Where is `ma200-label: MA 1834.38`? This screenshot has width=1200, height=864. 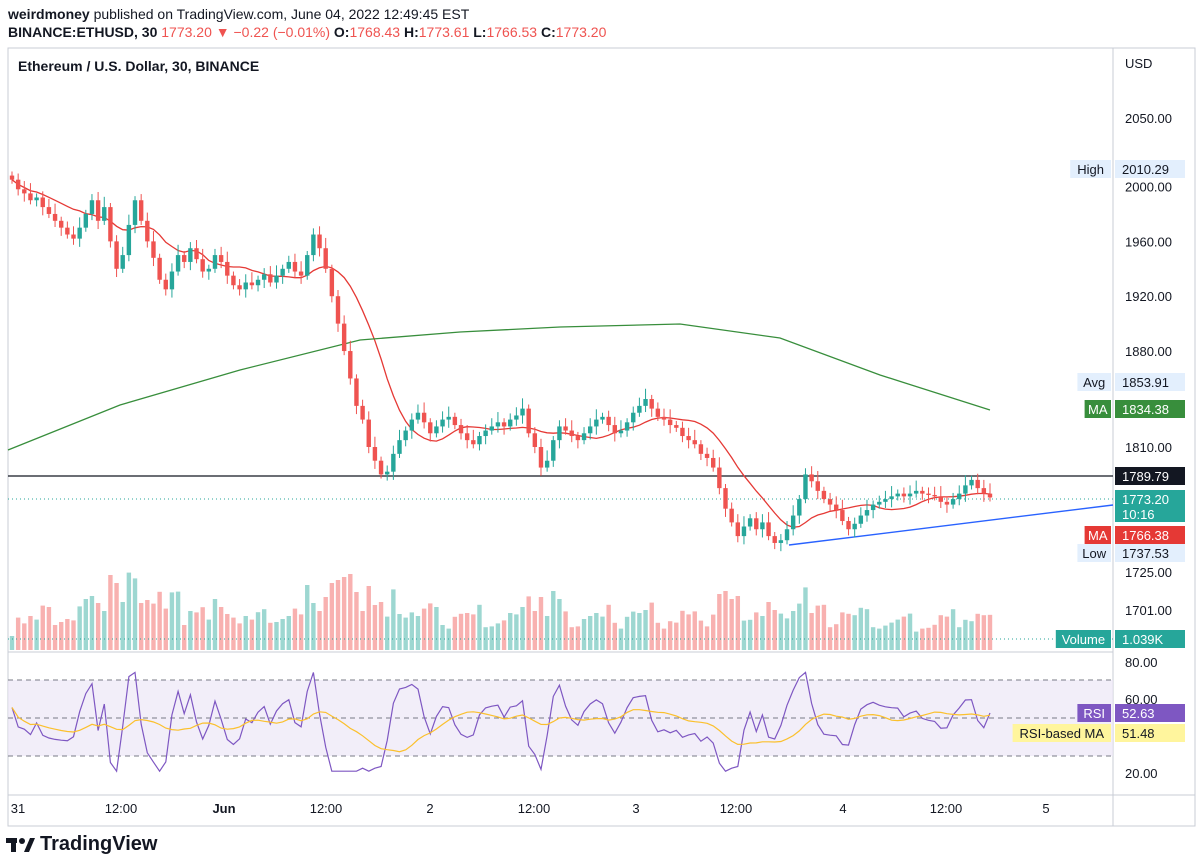 ma200-label: MA 1834.38 is located at coordinates (1134, 409).